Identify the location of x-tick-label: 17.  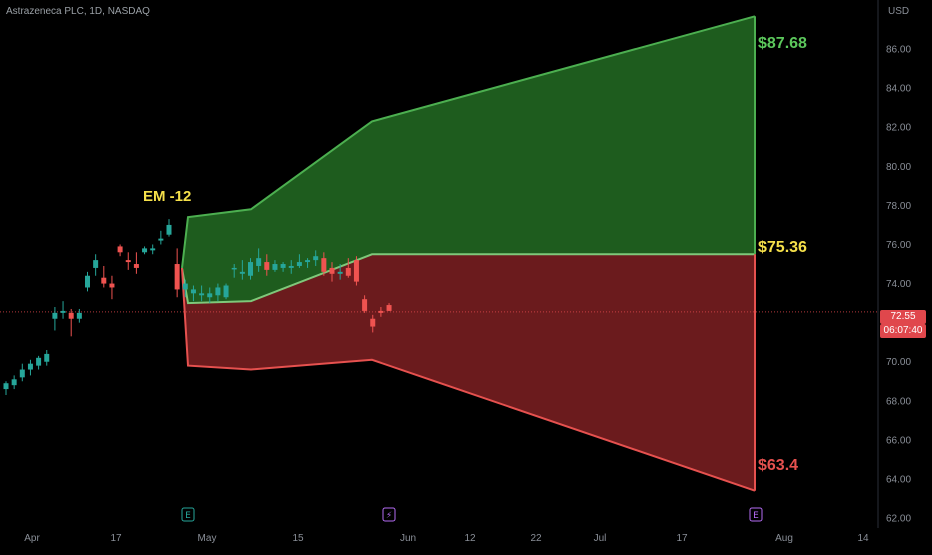
(116, 538).